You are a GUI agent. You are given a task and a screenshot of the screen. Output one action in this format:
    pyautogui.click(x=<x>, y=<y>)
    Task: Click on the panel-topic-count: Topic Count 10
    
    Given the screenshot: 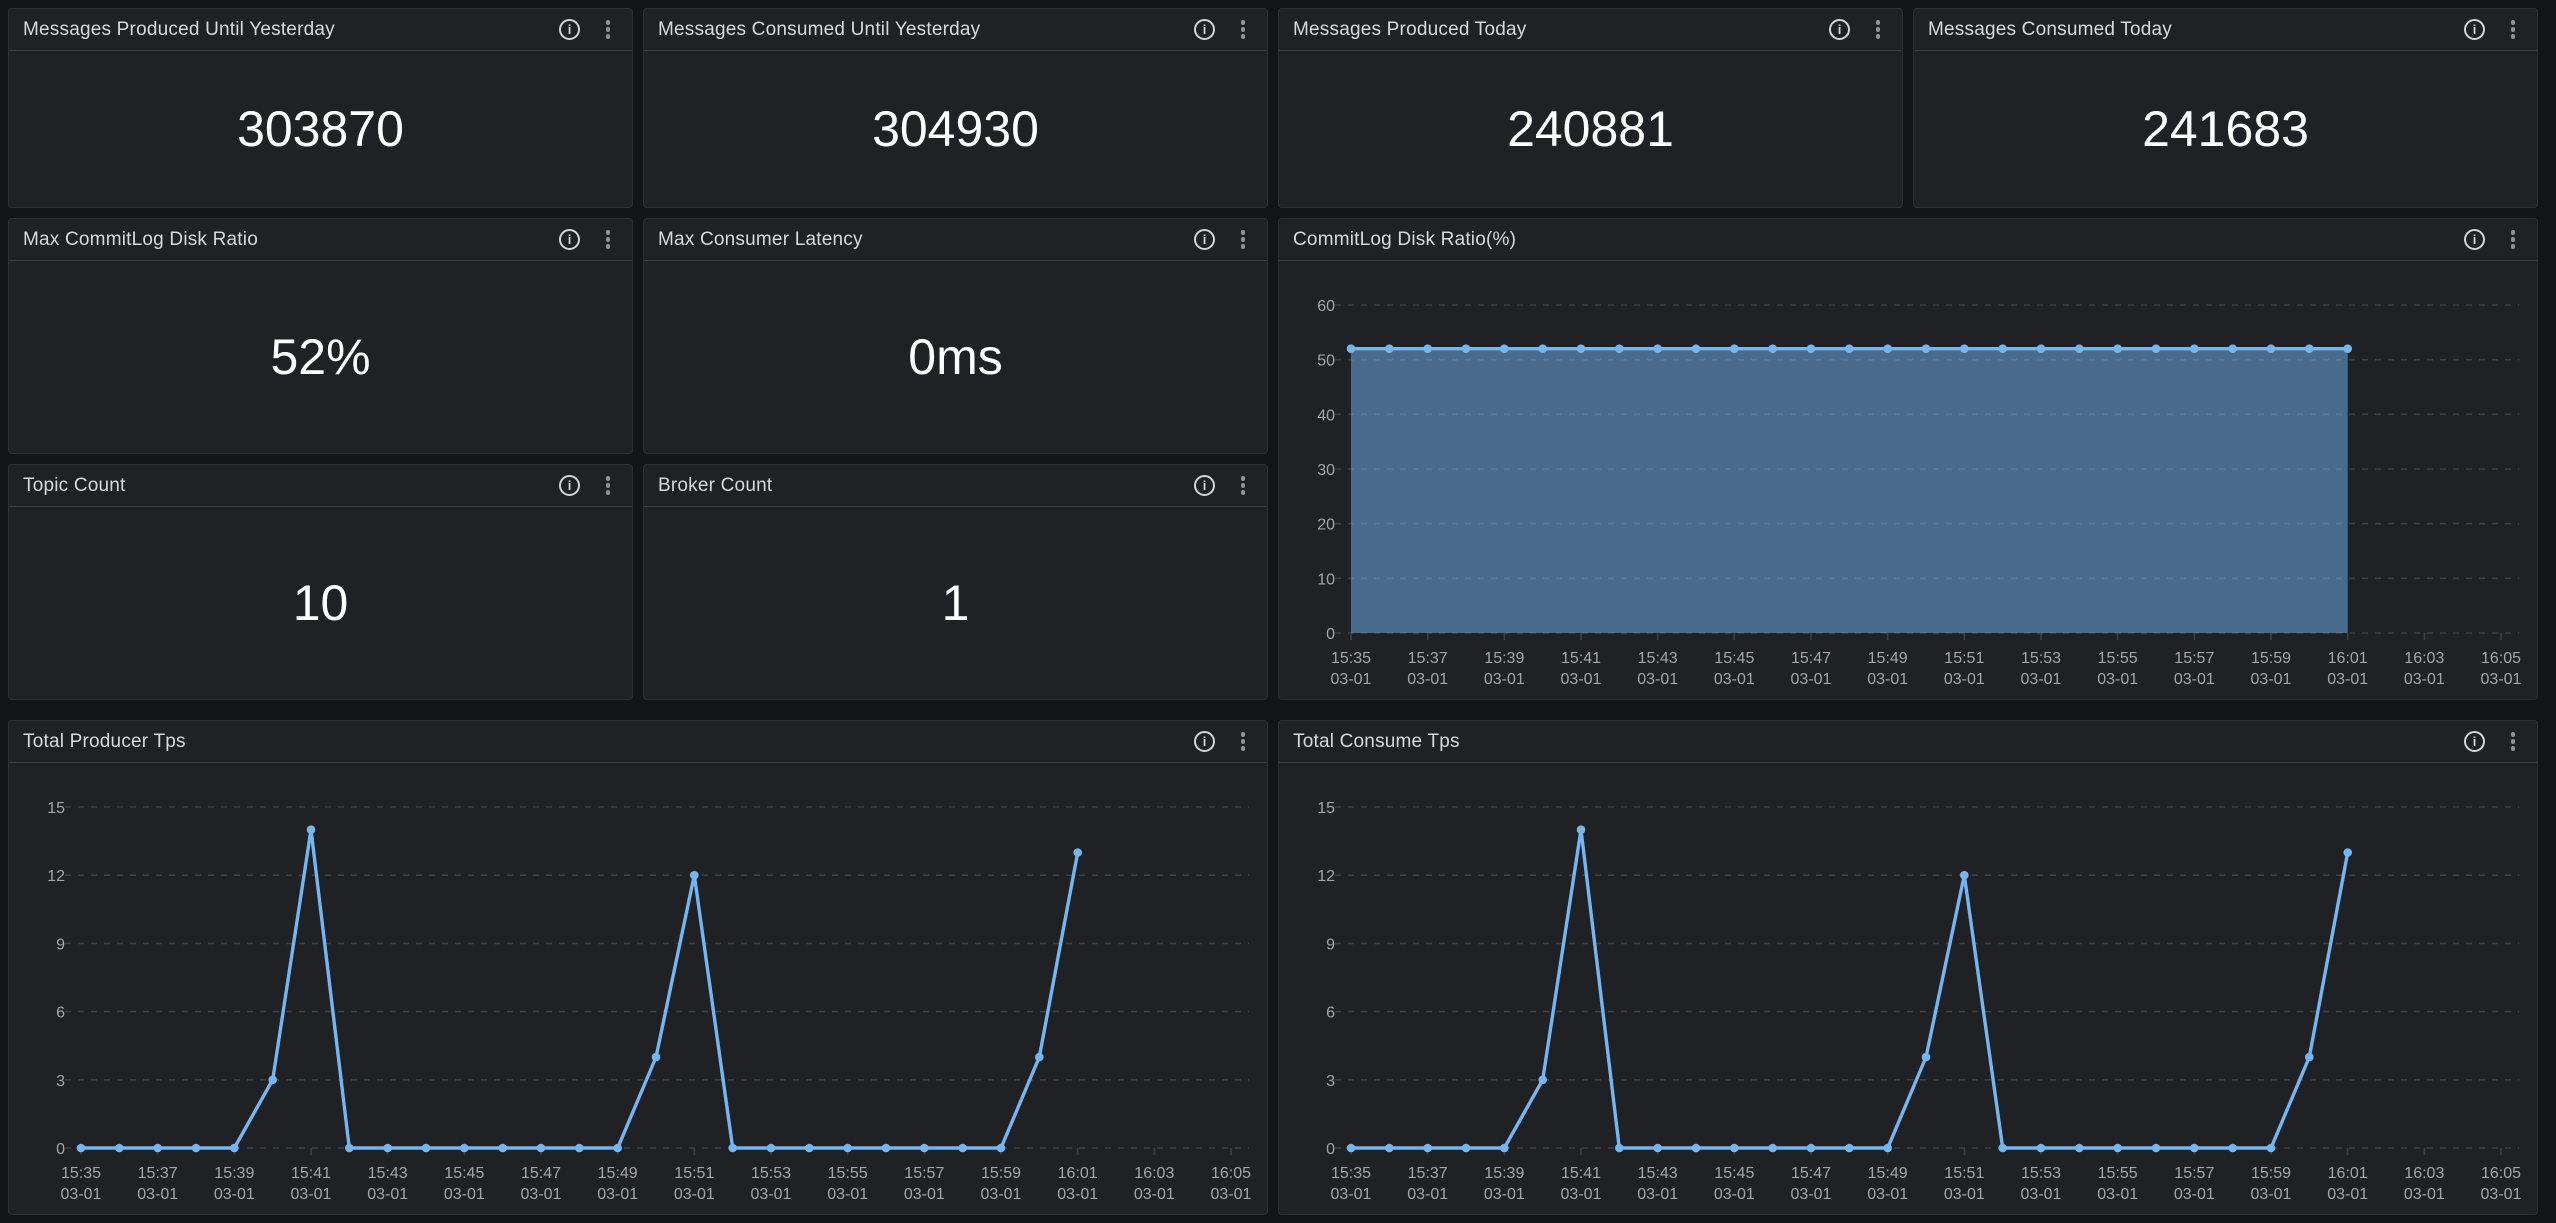 What is the action you would take?
    pyautogui.click(x=320, y=582)
    